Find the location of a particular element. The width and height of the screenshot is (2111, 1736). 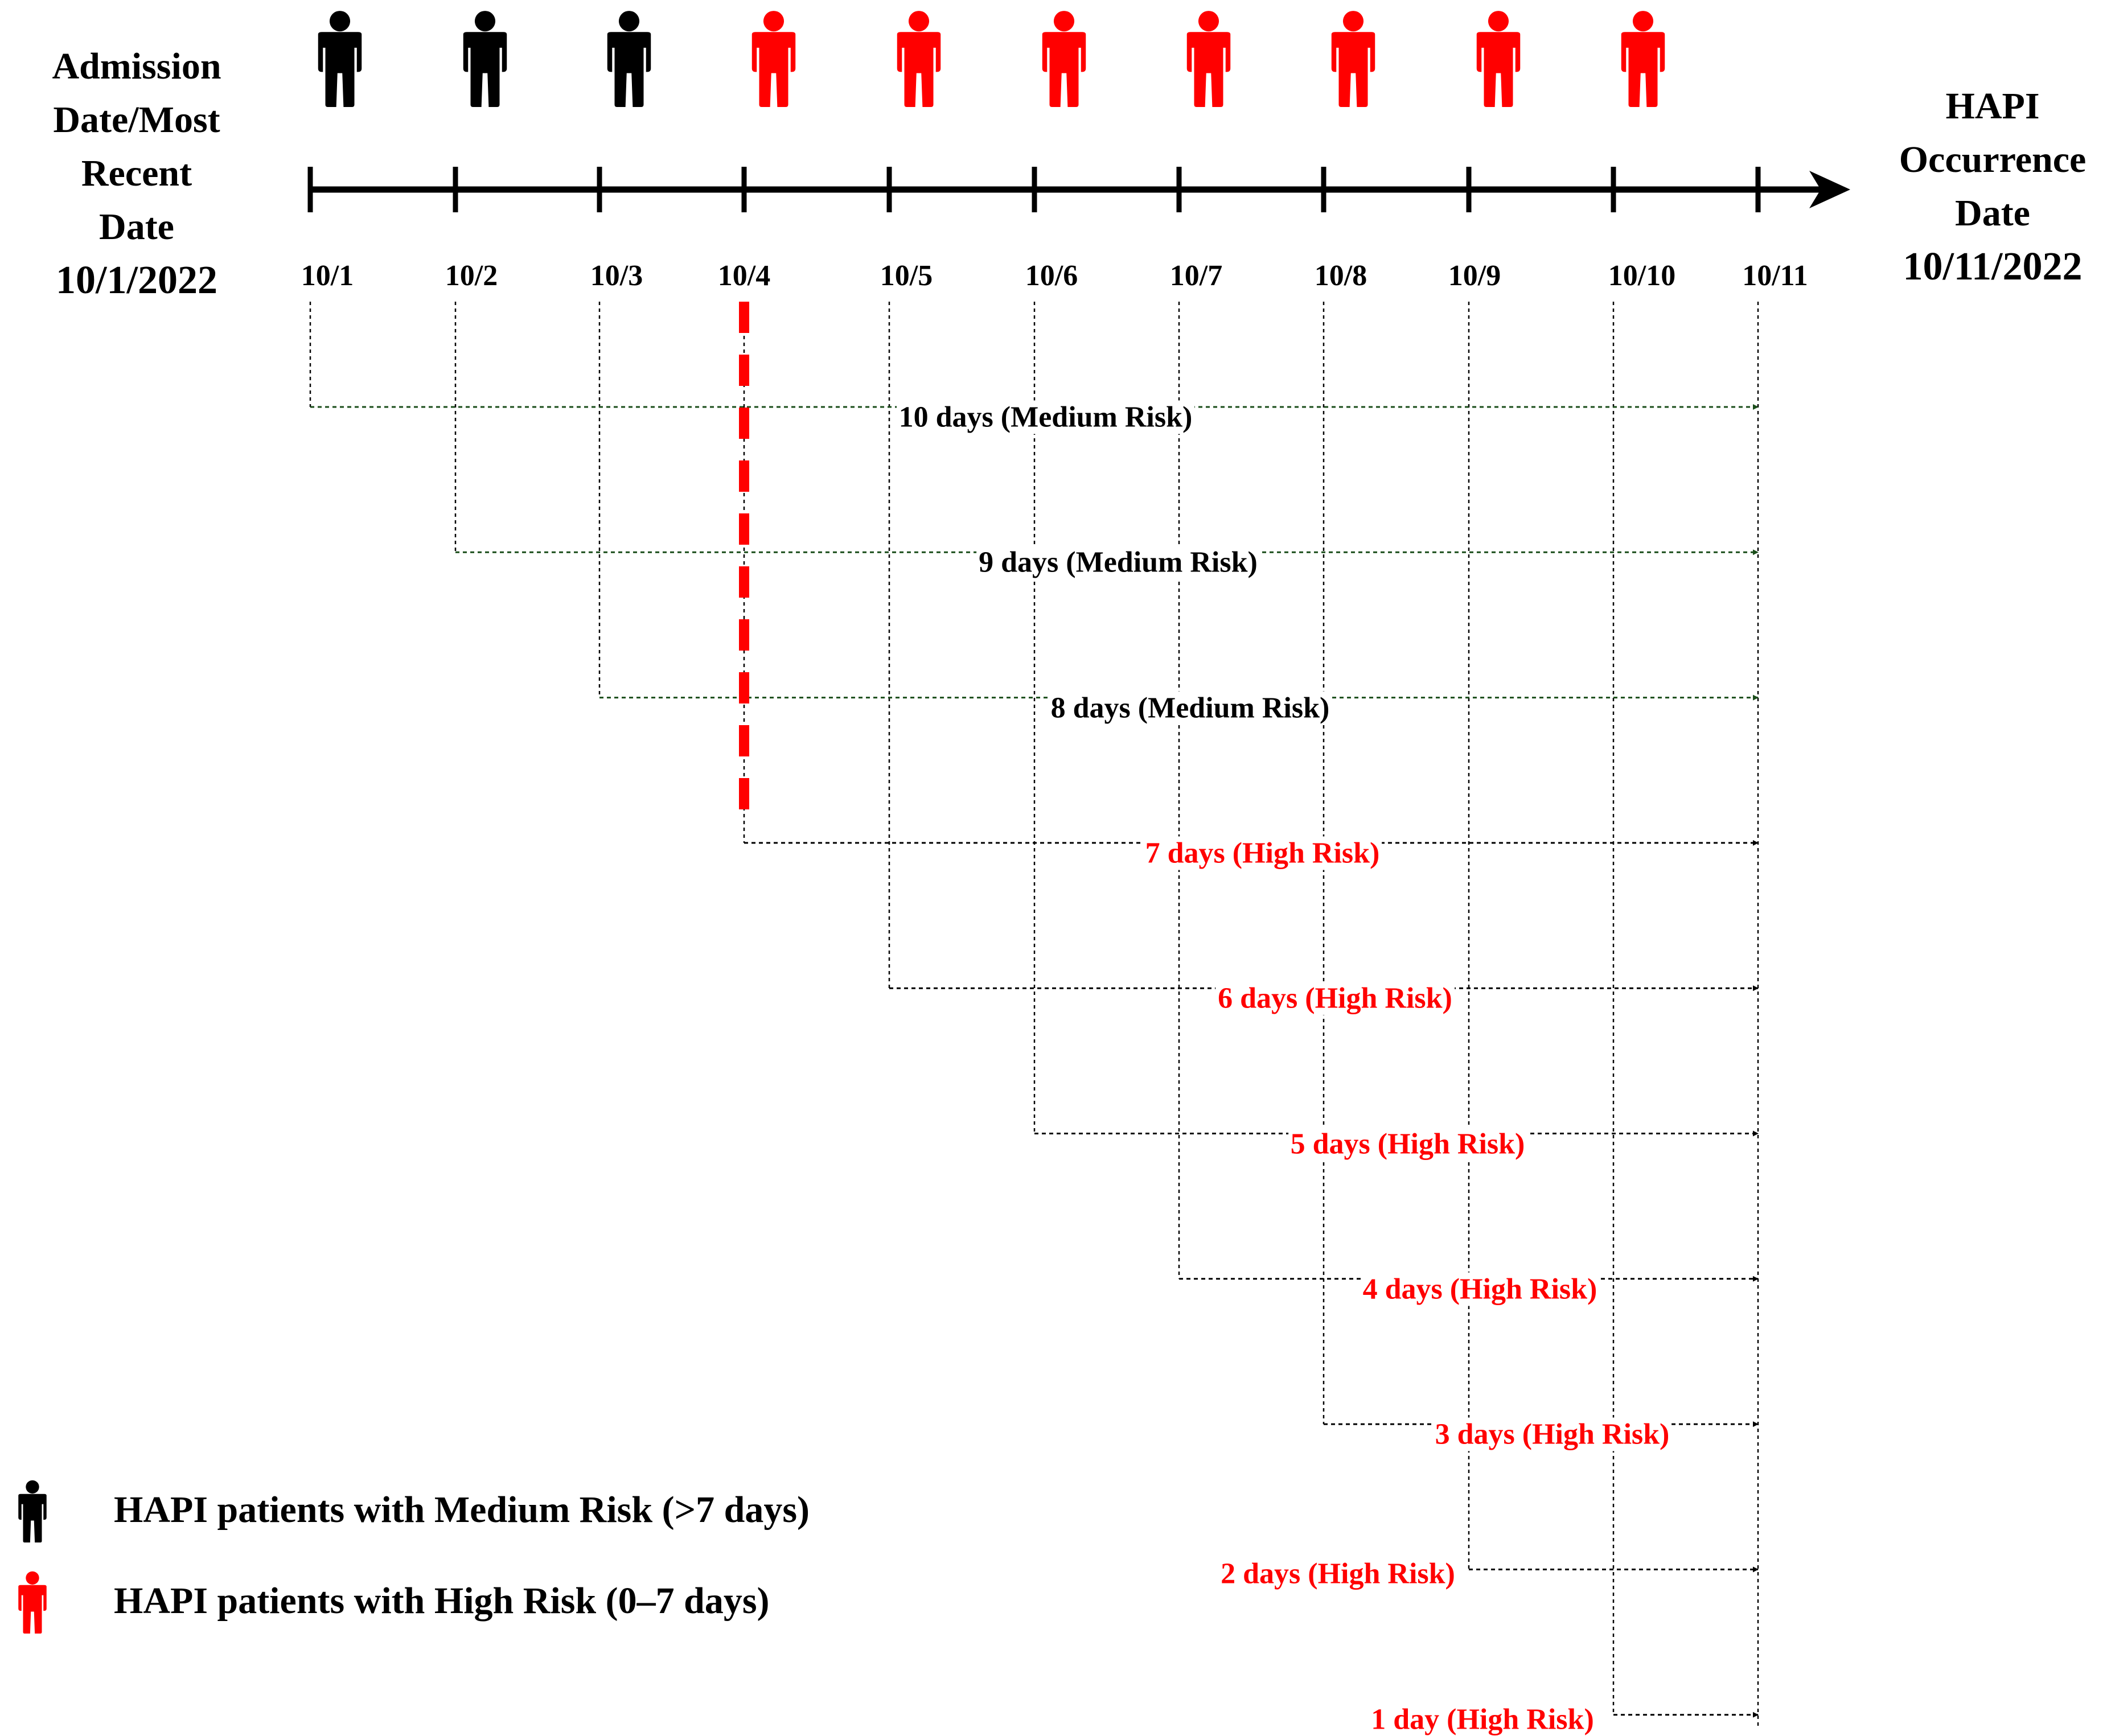

date-label-10-4: 10/4 is located at coordinates (744, 276).